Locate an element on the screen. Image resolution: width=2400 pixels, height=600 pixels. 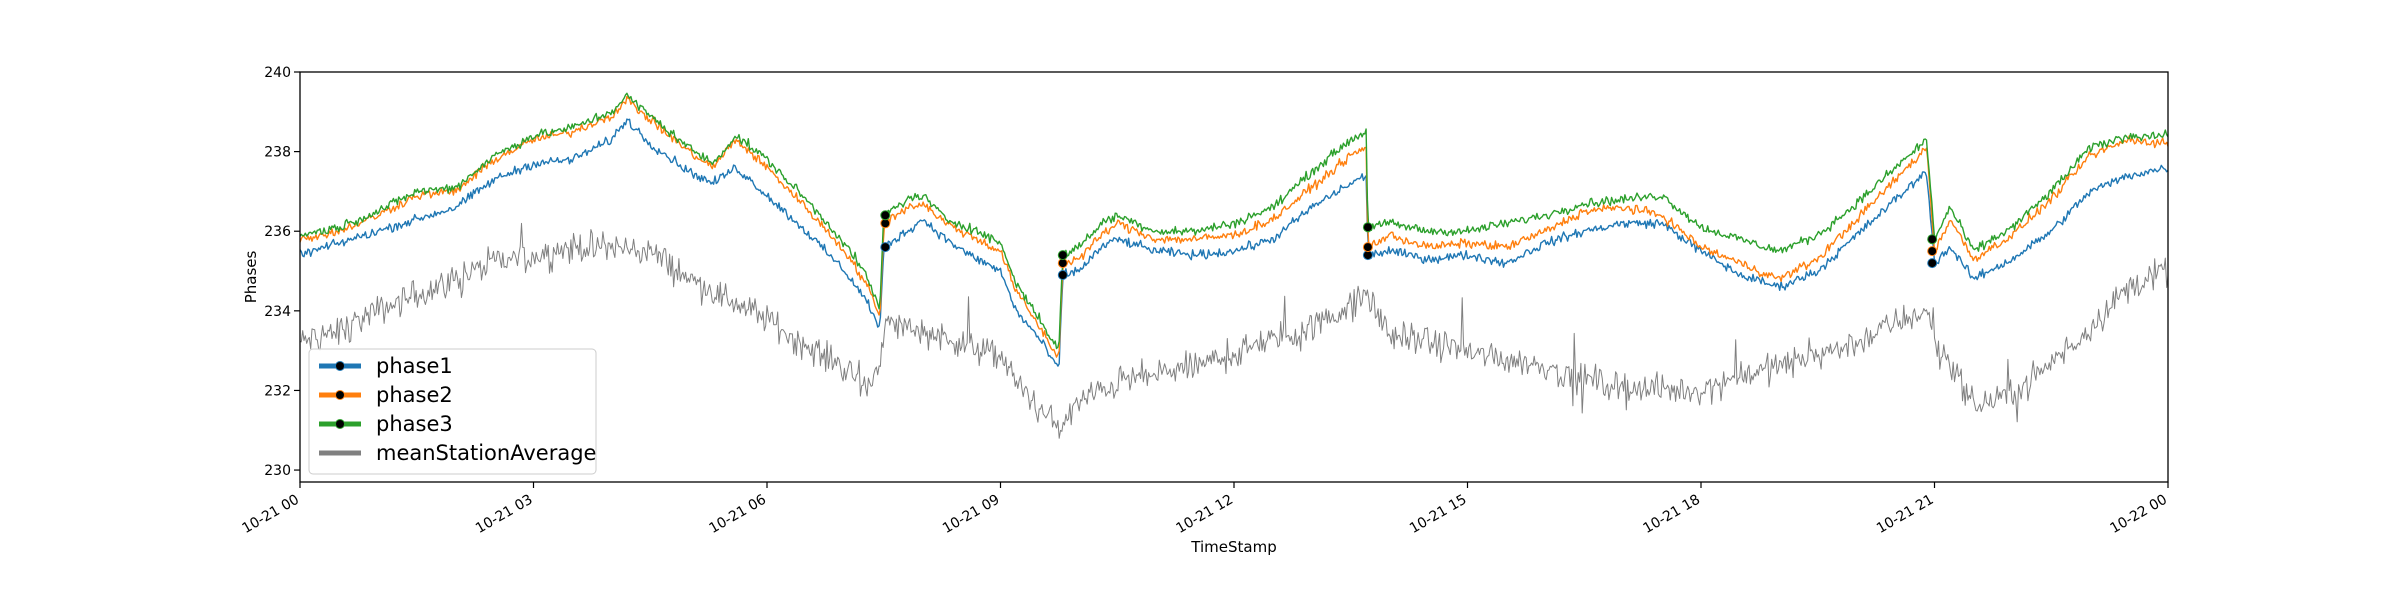
x-tick-label-0: 10-21 00 is located at coordinates (270, 514).